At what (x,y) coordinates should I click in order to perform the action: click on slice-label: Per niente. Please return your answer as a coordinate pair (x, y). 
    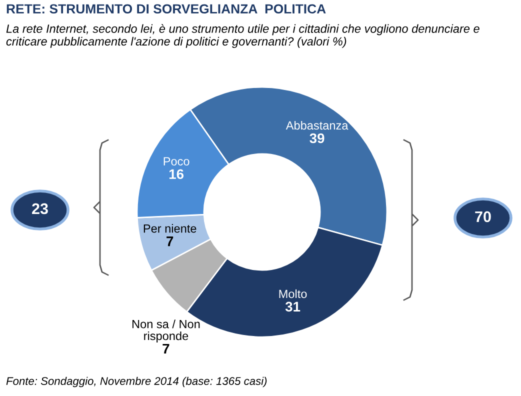
    Looking at the image, I should click on (170, 228).